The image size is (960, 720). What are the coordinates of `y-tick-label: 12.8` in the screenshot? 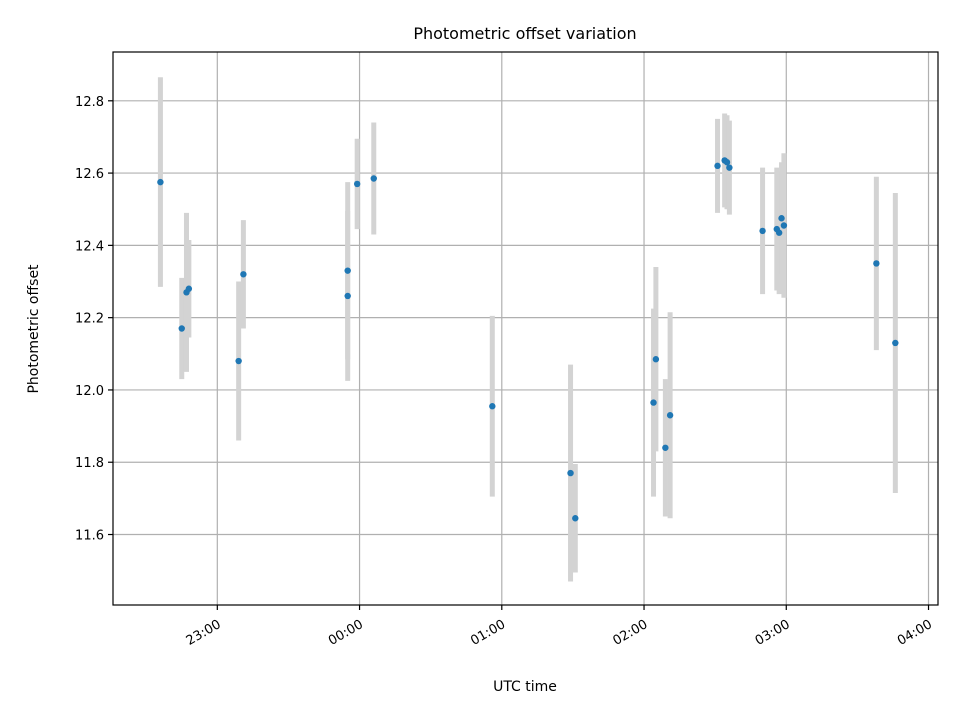 It's located at (89, 102).